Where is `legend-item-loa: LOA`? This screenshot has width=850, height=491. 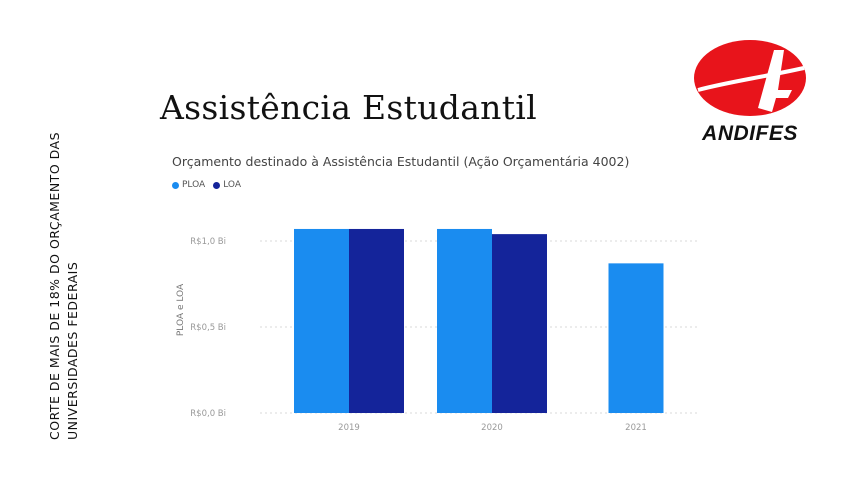
legend-item-loa: LOA is located at coordinates (227, 185).